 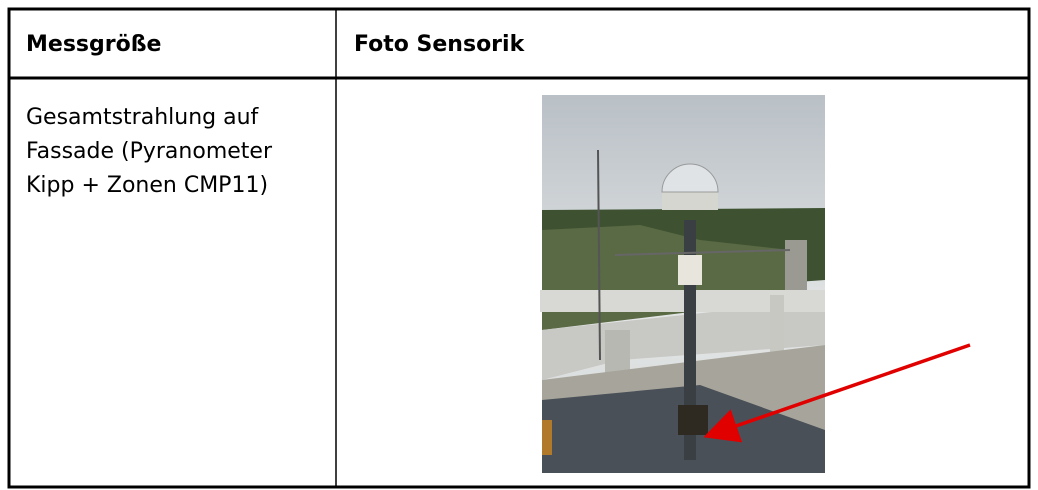 What do you see at coordinates (147, 185) in the screenshot?
I see `cell-line: Kipp + Zonen CMP11)` at bounding box center [147, 185].